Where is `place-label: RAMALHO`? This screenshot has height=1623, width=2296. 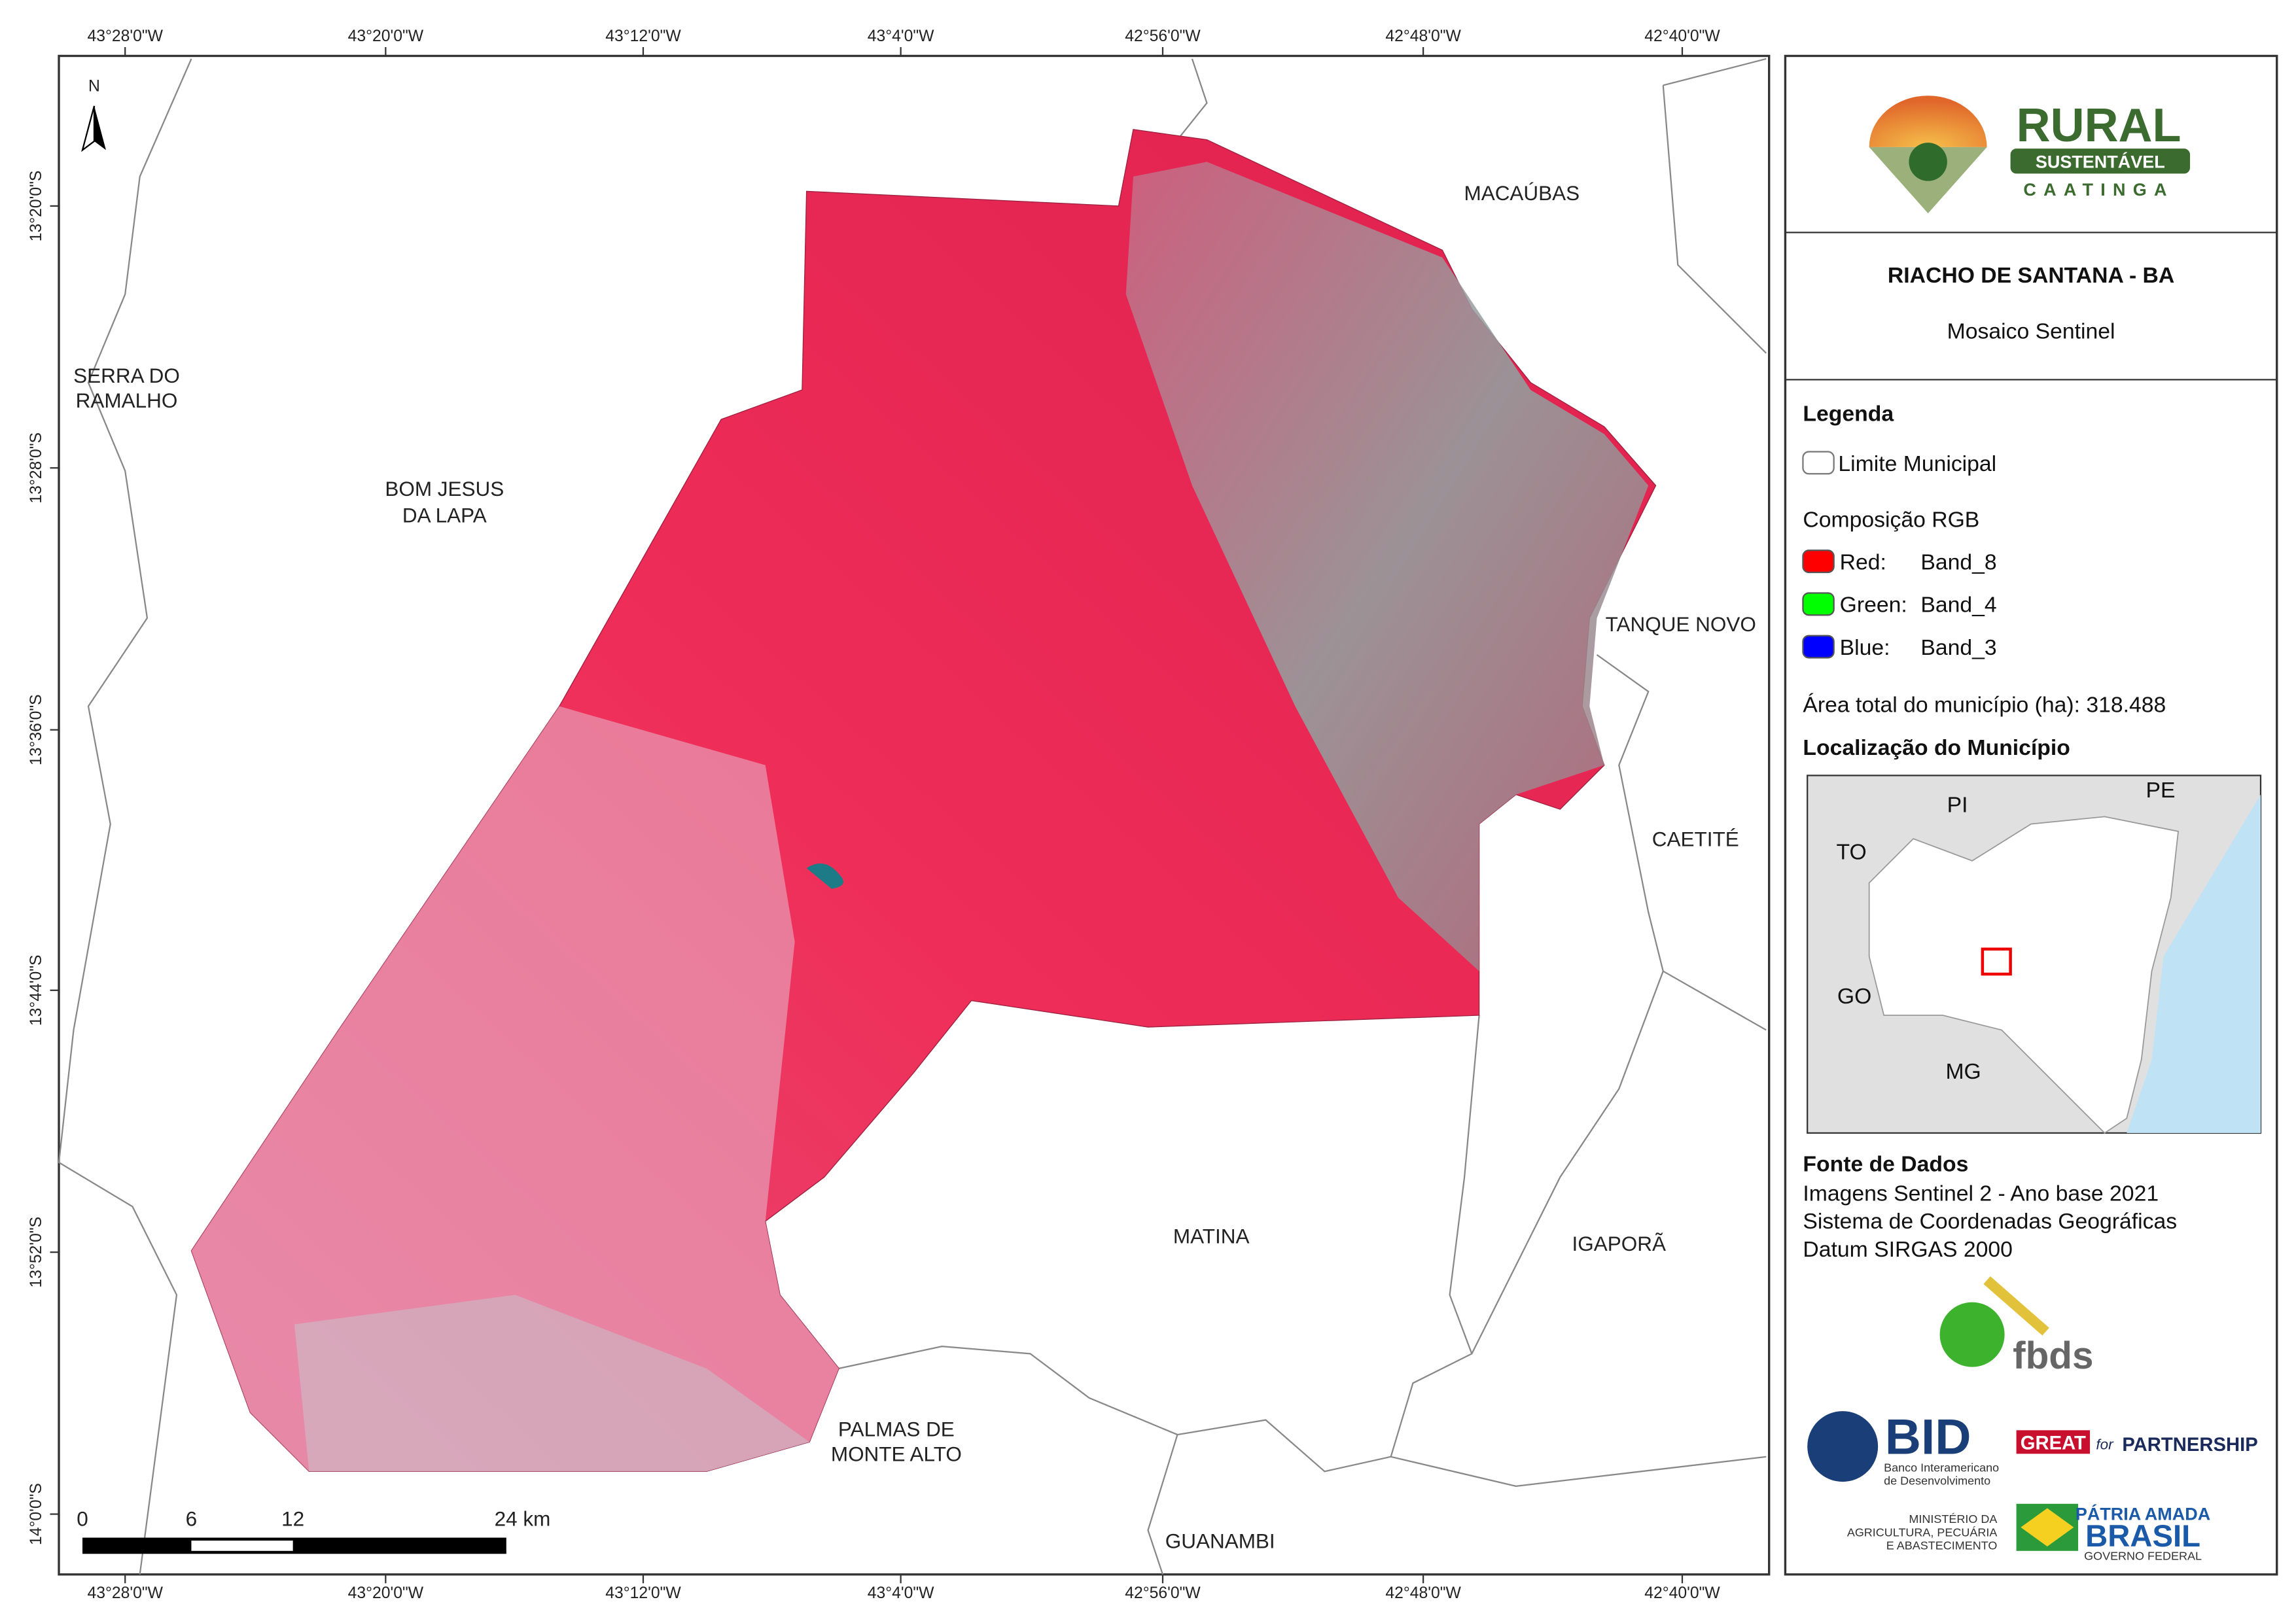
place-label: RAMALHO is located at coordinates (127, 401).